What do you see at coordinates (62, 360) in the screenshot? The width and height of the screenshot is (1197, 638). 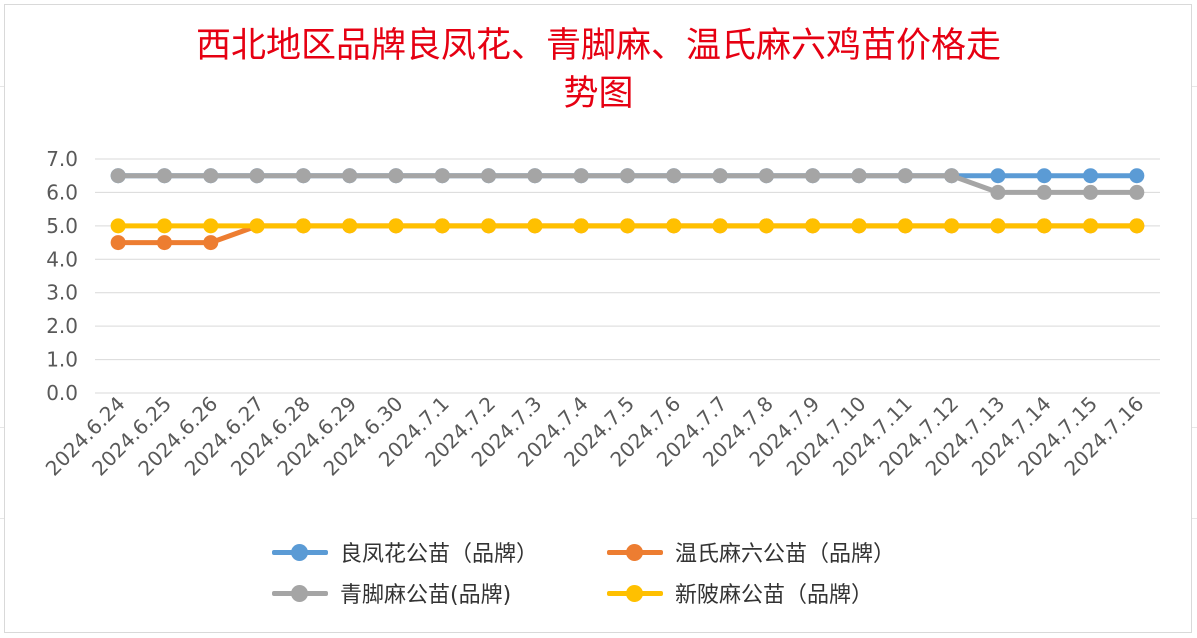 I see `y-tick-label: 1.0` at bounding box center [62, 360].